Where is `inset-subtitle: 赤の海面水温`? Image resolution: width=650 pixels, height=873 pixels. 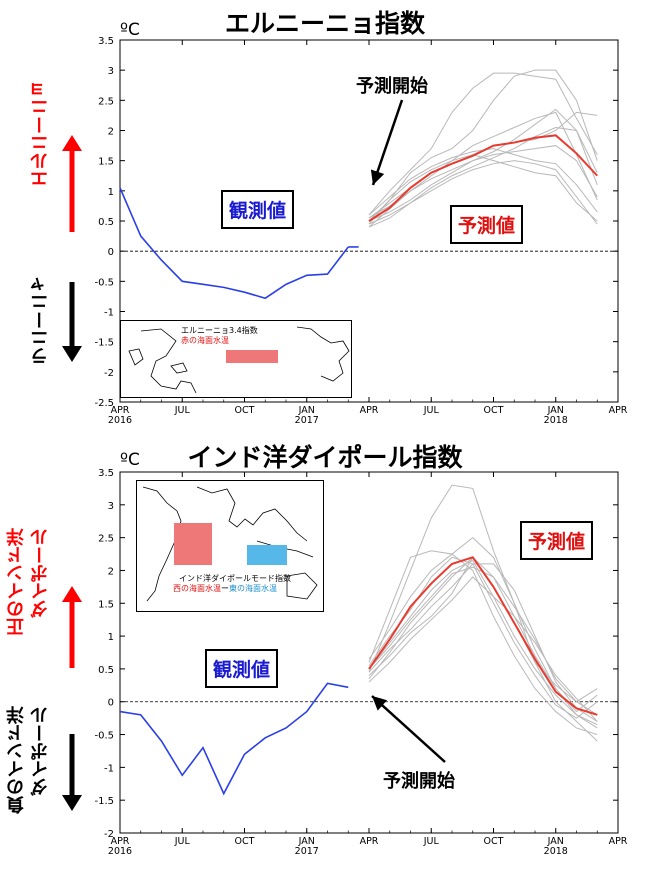
inset-subtitle: 赤の海面水温 is located at coordinates (205, 340).